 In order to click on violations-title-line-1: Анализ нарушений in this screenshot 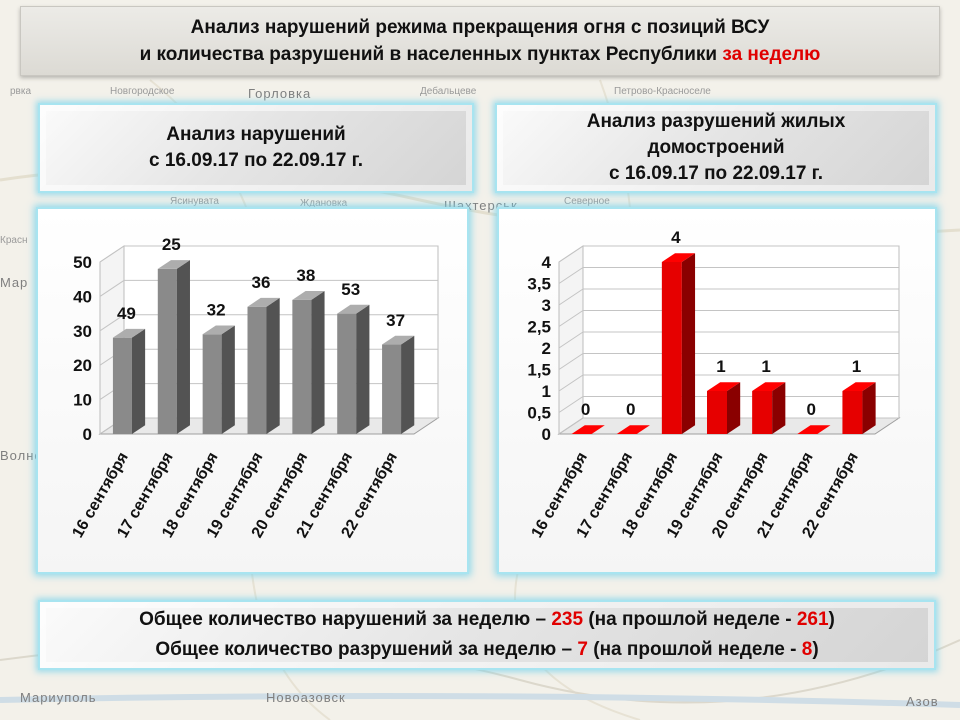, I will do `click(256, 134)`.